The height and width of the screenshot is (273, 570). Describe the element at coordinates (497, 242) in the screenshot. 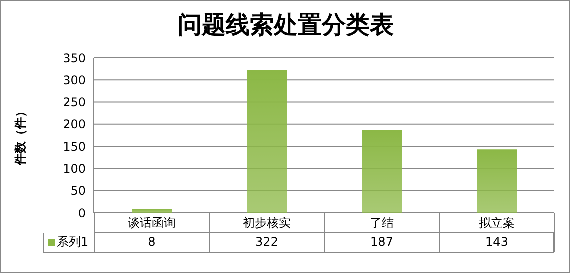

I see `data-label: 143` at that location.